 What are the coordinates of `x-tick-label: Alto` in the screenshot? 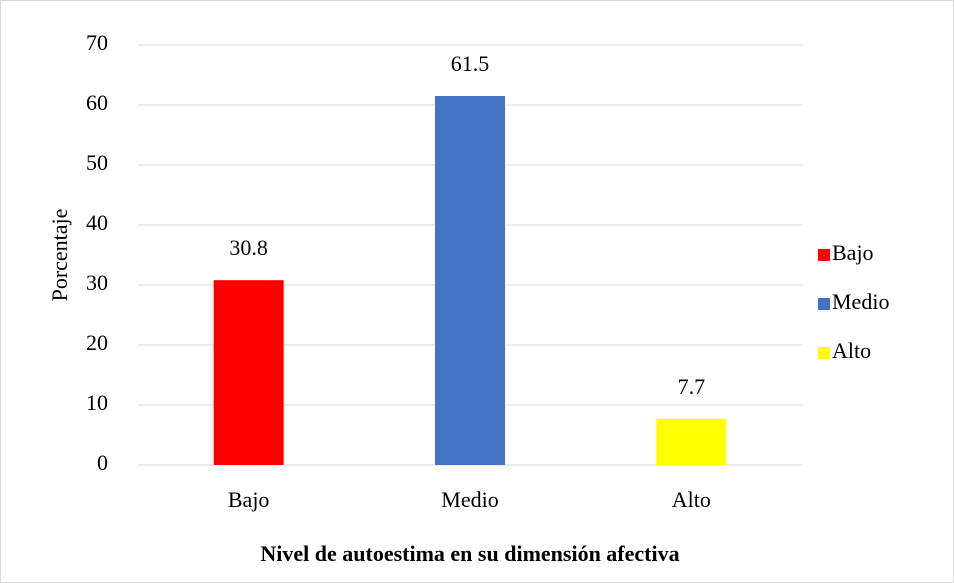 It's located at (691, 499).